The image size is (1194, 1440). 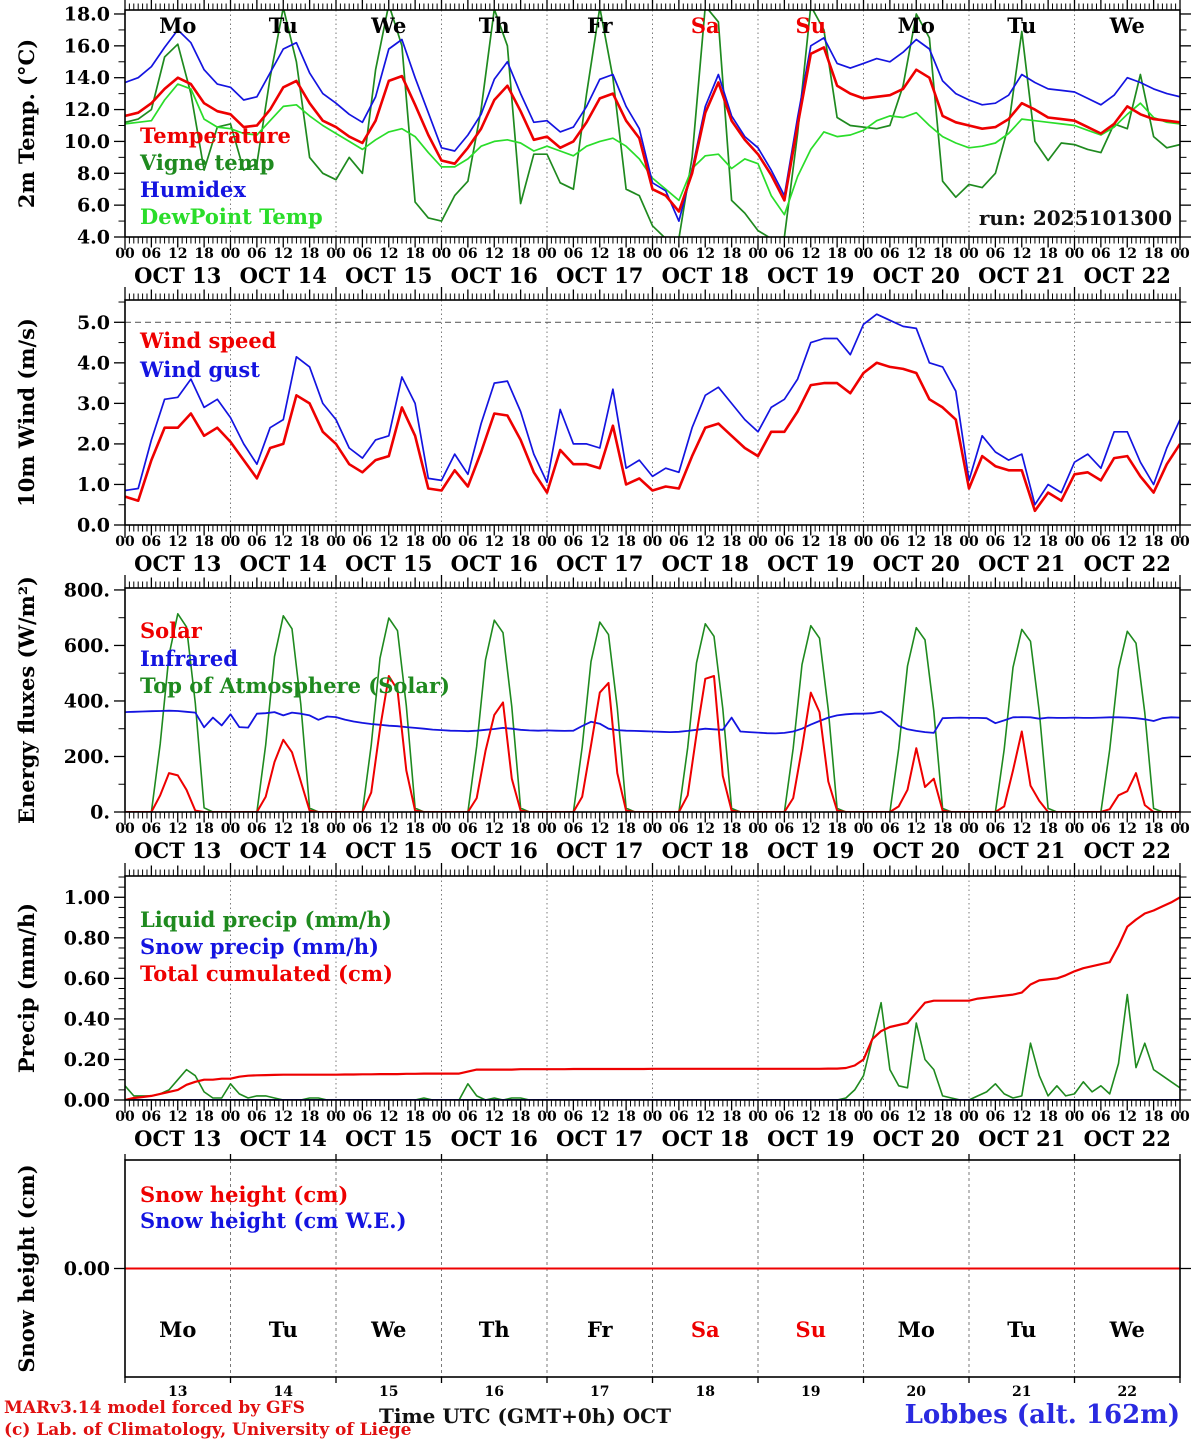 What do you see at coordinates (87, 46) in the screenshot?
I see `y-tick-label: 16.0` at bounding box center [87, 46].